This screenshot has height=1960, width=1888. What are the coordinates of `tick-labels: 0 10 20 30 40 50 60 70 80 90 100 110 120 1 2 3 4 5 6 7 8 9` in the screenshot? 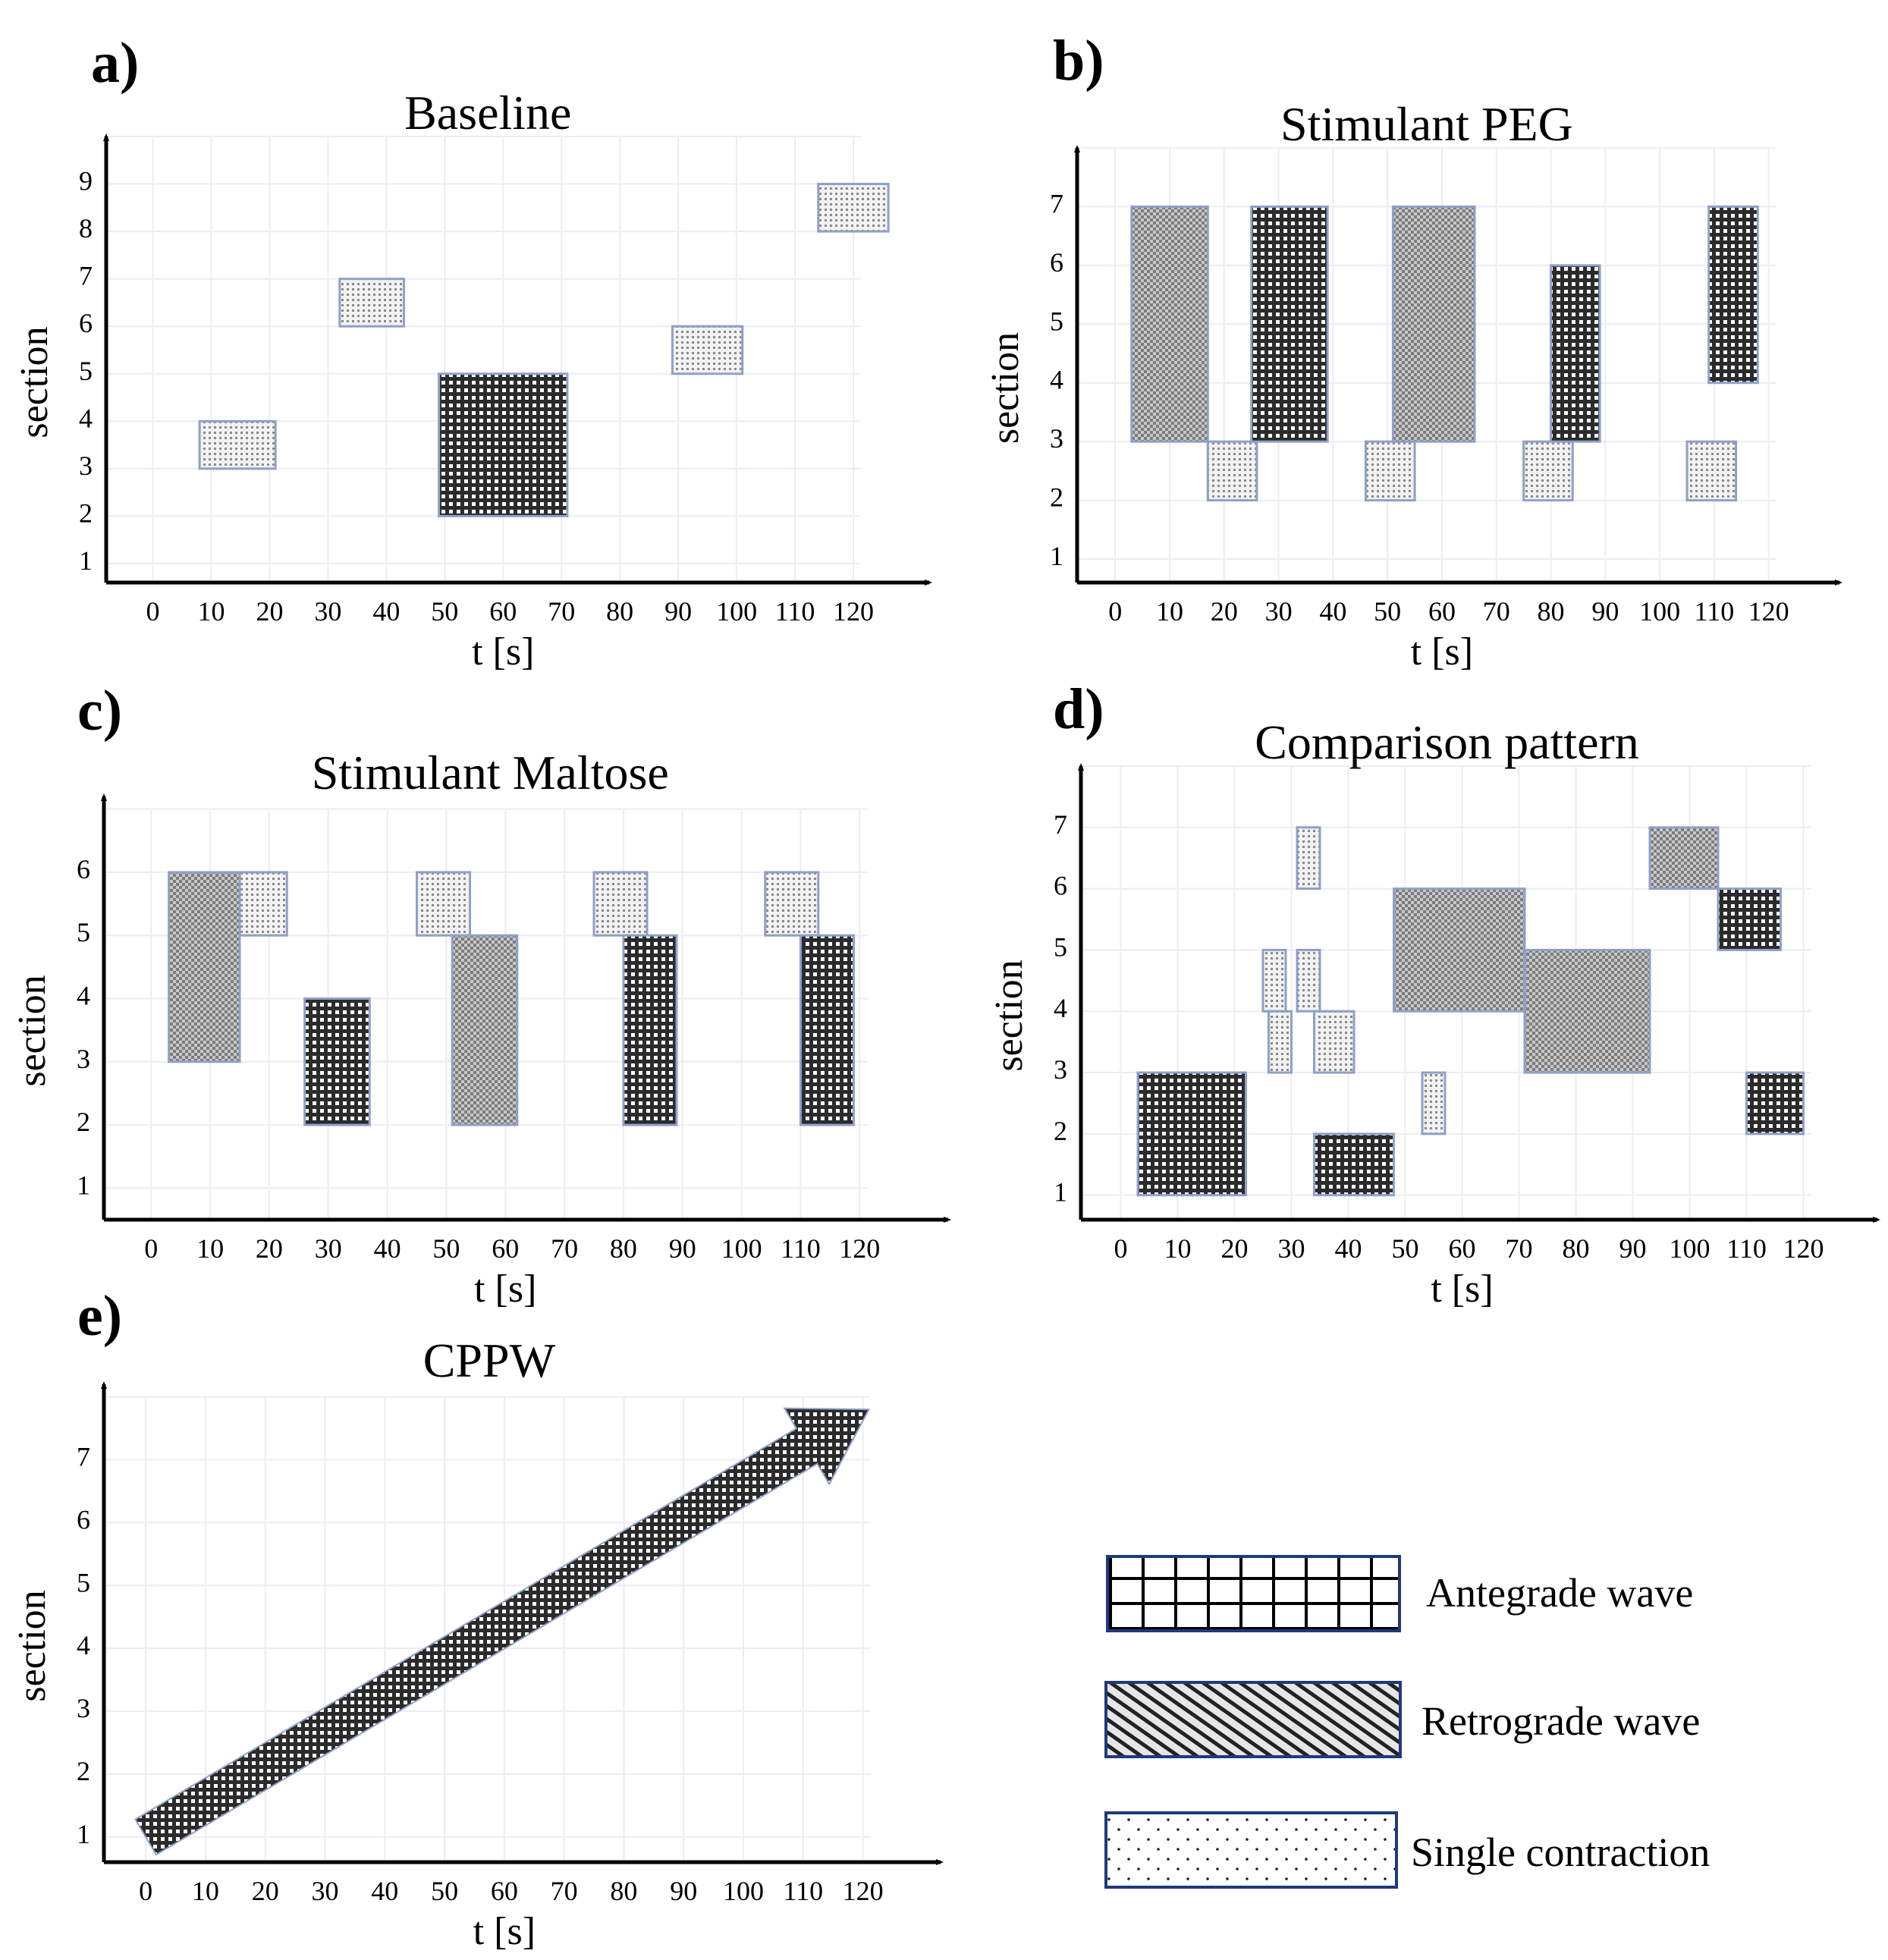 It's located at (477, 396).